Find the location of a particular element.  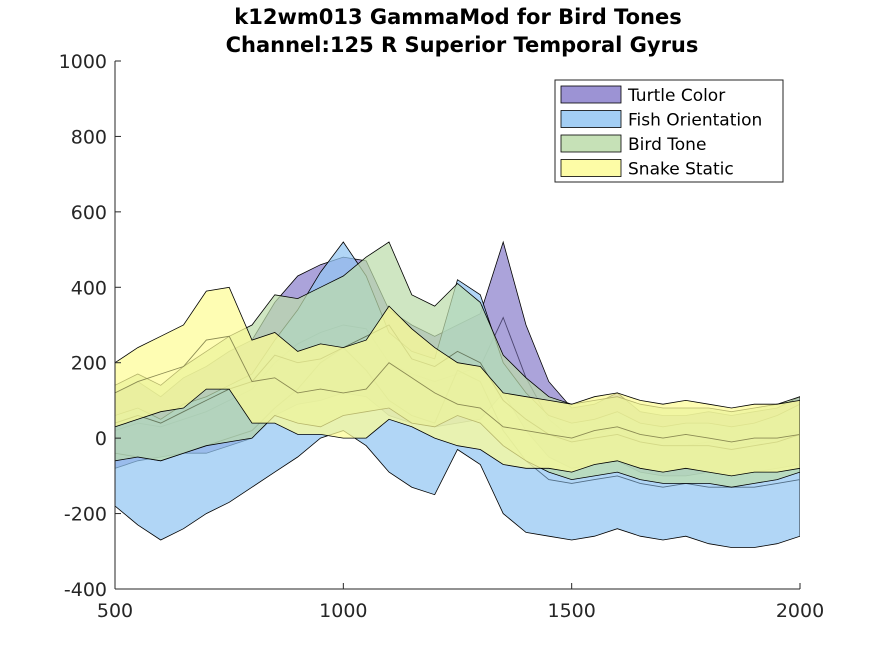

legend-swatch-turtle-color is located at coordinates (591, 94).